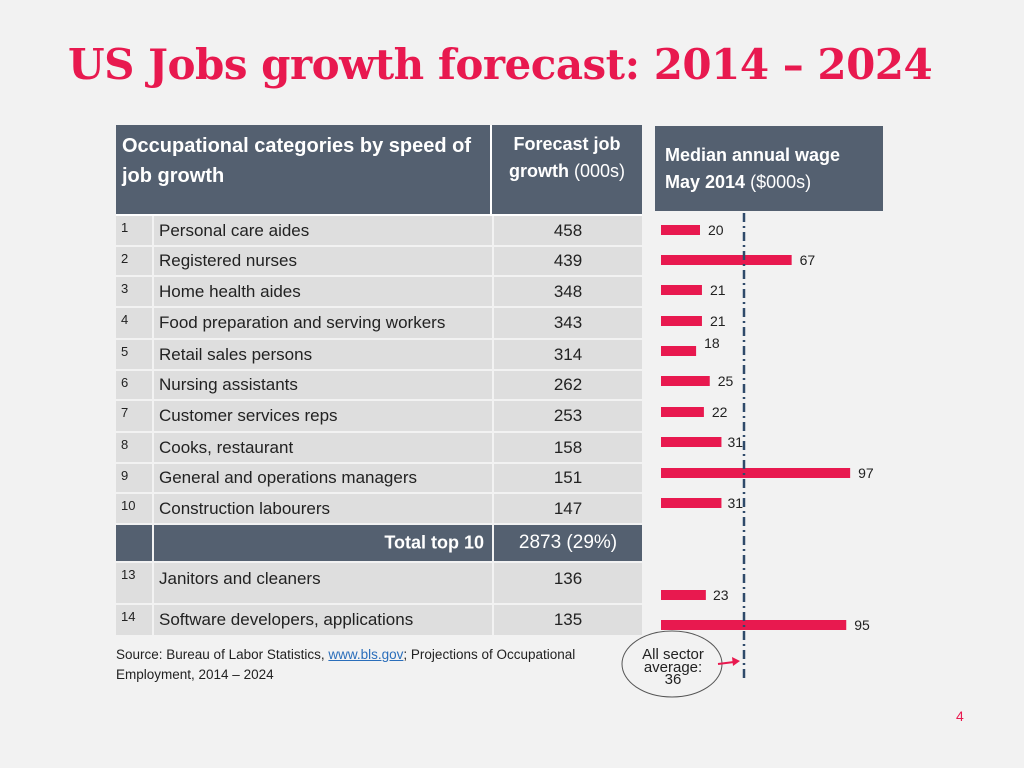 The height and width of the screenshot is (768, 1024). Describe the element at coordinates (568, 619) in the screenshot. I see `row-forecast-text: 135` at that location.